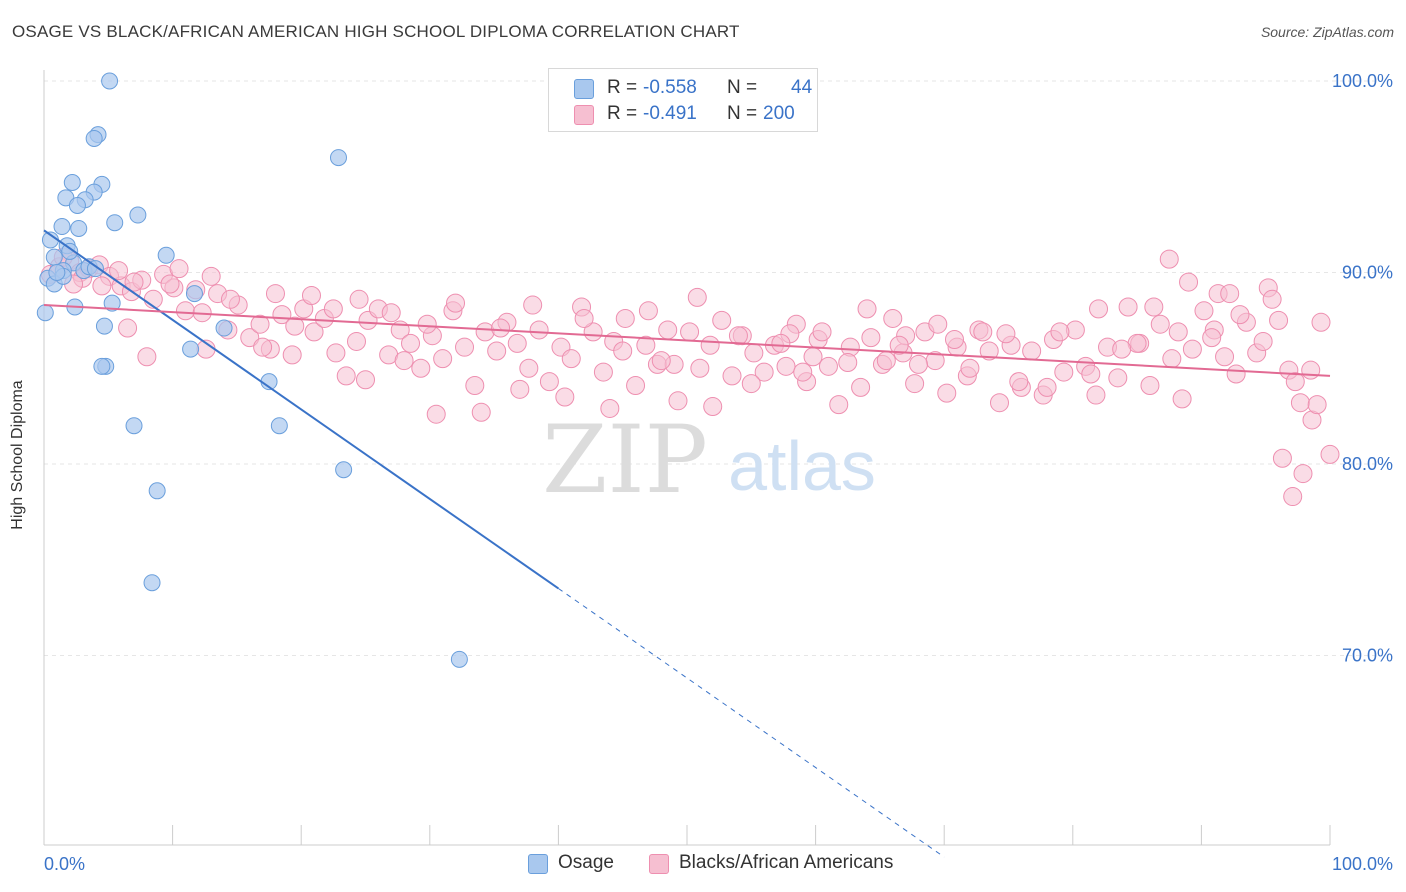 The width and height of the screenshot is (1406, 892). Describe the element at coordinates (779, 113) in the screenshot. I see `n-value: 200` at that location.